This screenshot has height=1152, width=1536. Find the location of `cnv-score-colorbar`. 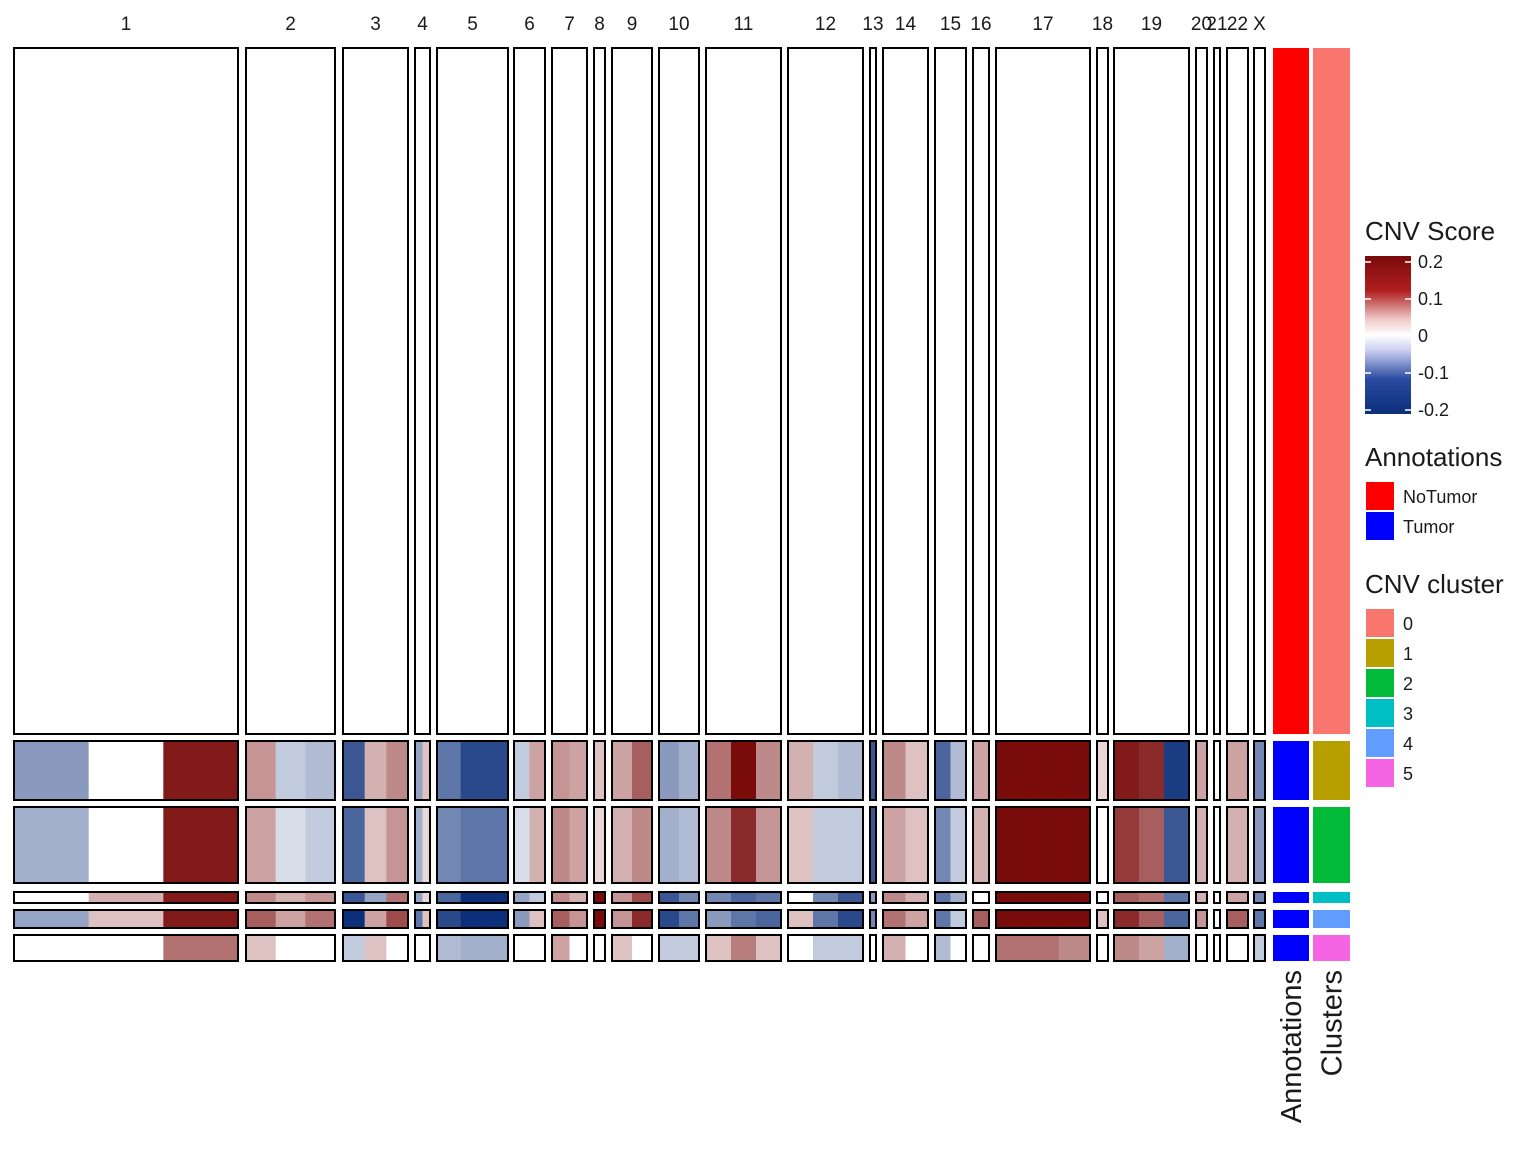

cnv-score-colorbar is located at coordinates (1388, 335).